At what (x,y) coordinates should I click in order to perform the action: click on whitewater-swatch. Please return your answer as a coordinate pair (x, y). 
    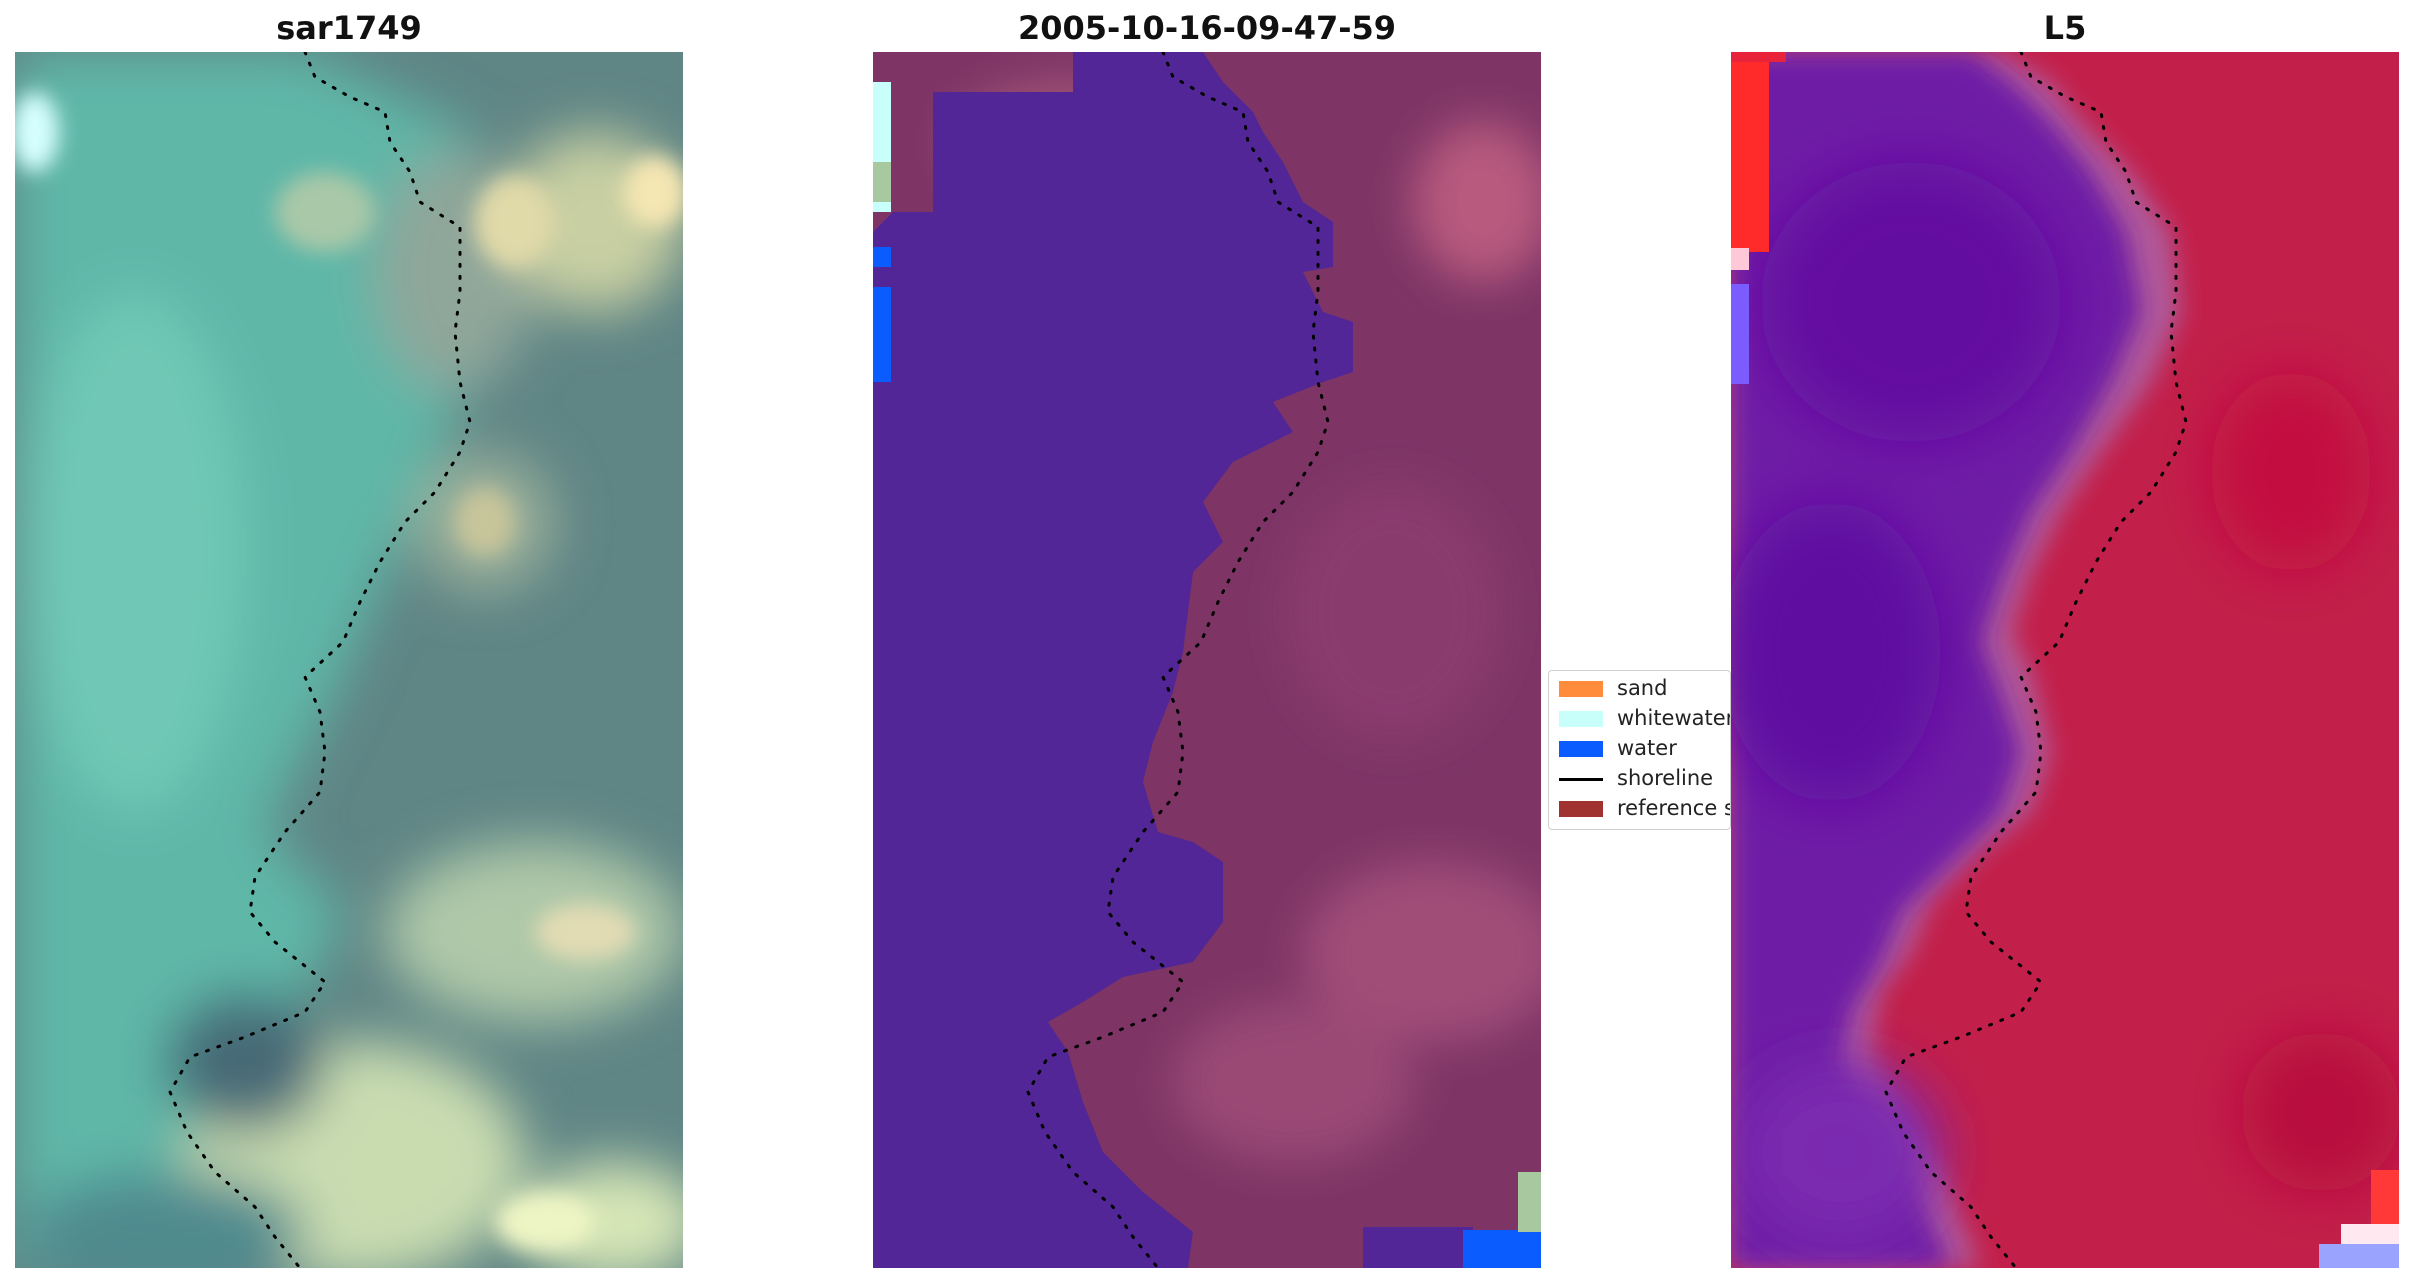
    Looking at the image, I should click on (1581, 719).